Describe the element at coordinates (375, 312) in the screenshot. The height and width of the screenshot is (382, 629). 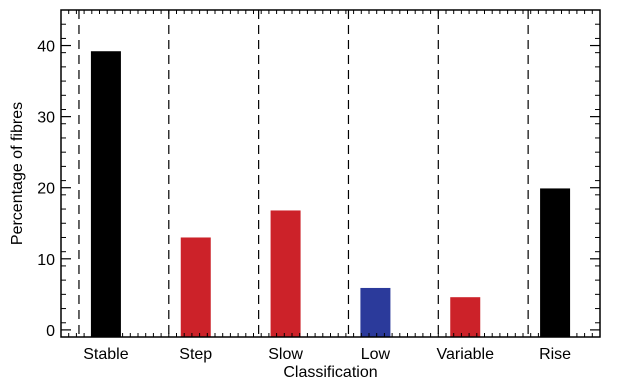
I see `bar-low` at that location.